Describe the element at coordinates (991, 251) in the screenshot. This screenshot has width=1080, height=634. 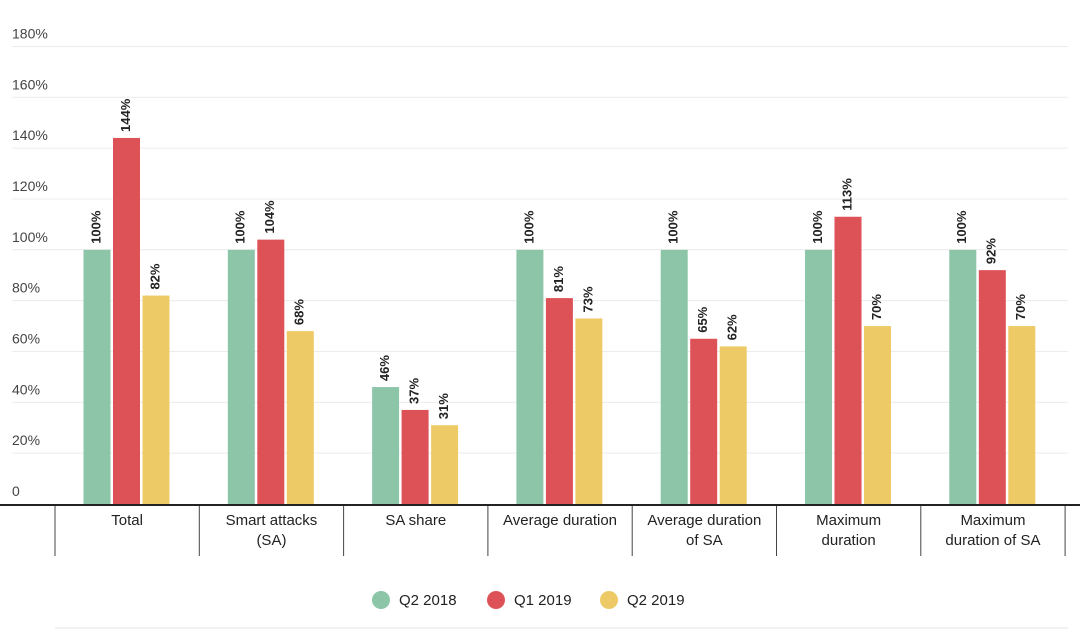
I see `data-label: 92%` at that location.